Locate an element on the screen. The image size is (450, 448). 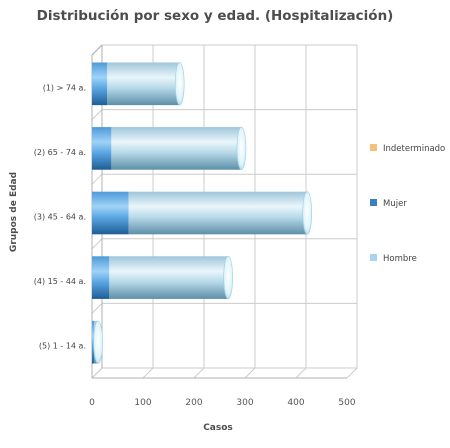
legend-label-mujer: Mujer is located at coordinates (395, 204).